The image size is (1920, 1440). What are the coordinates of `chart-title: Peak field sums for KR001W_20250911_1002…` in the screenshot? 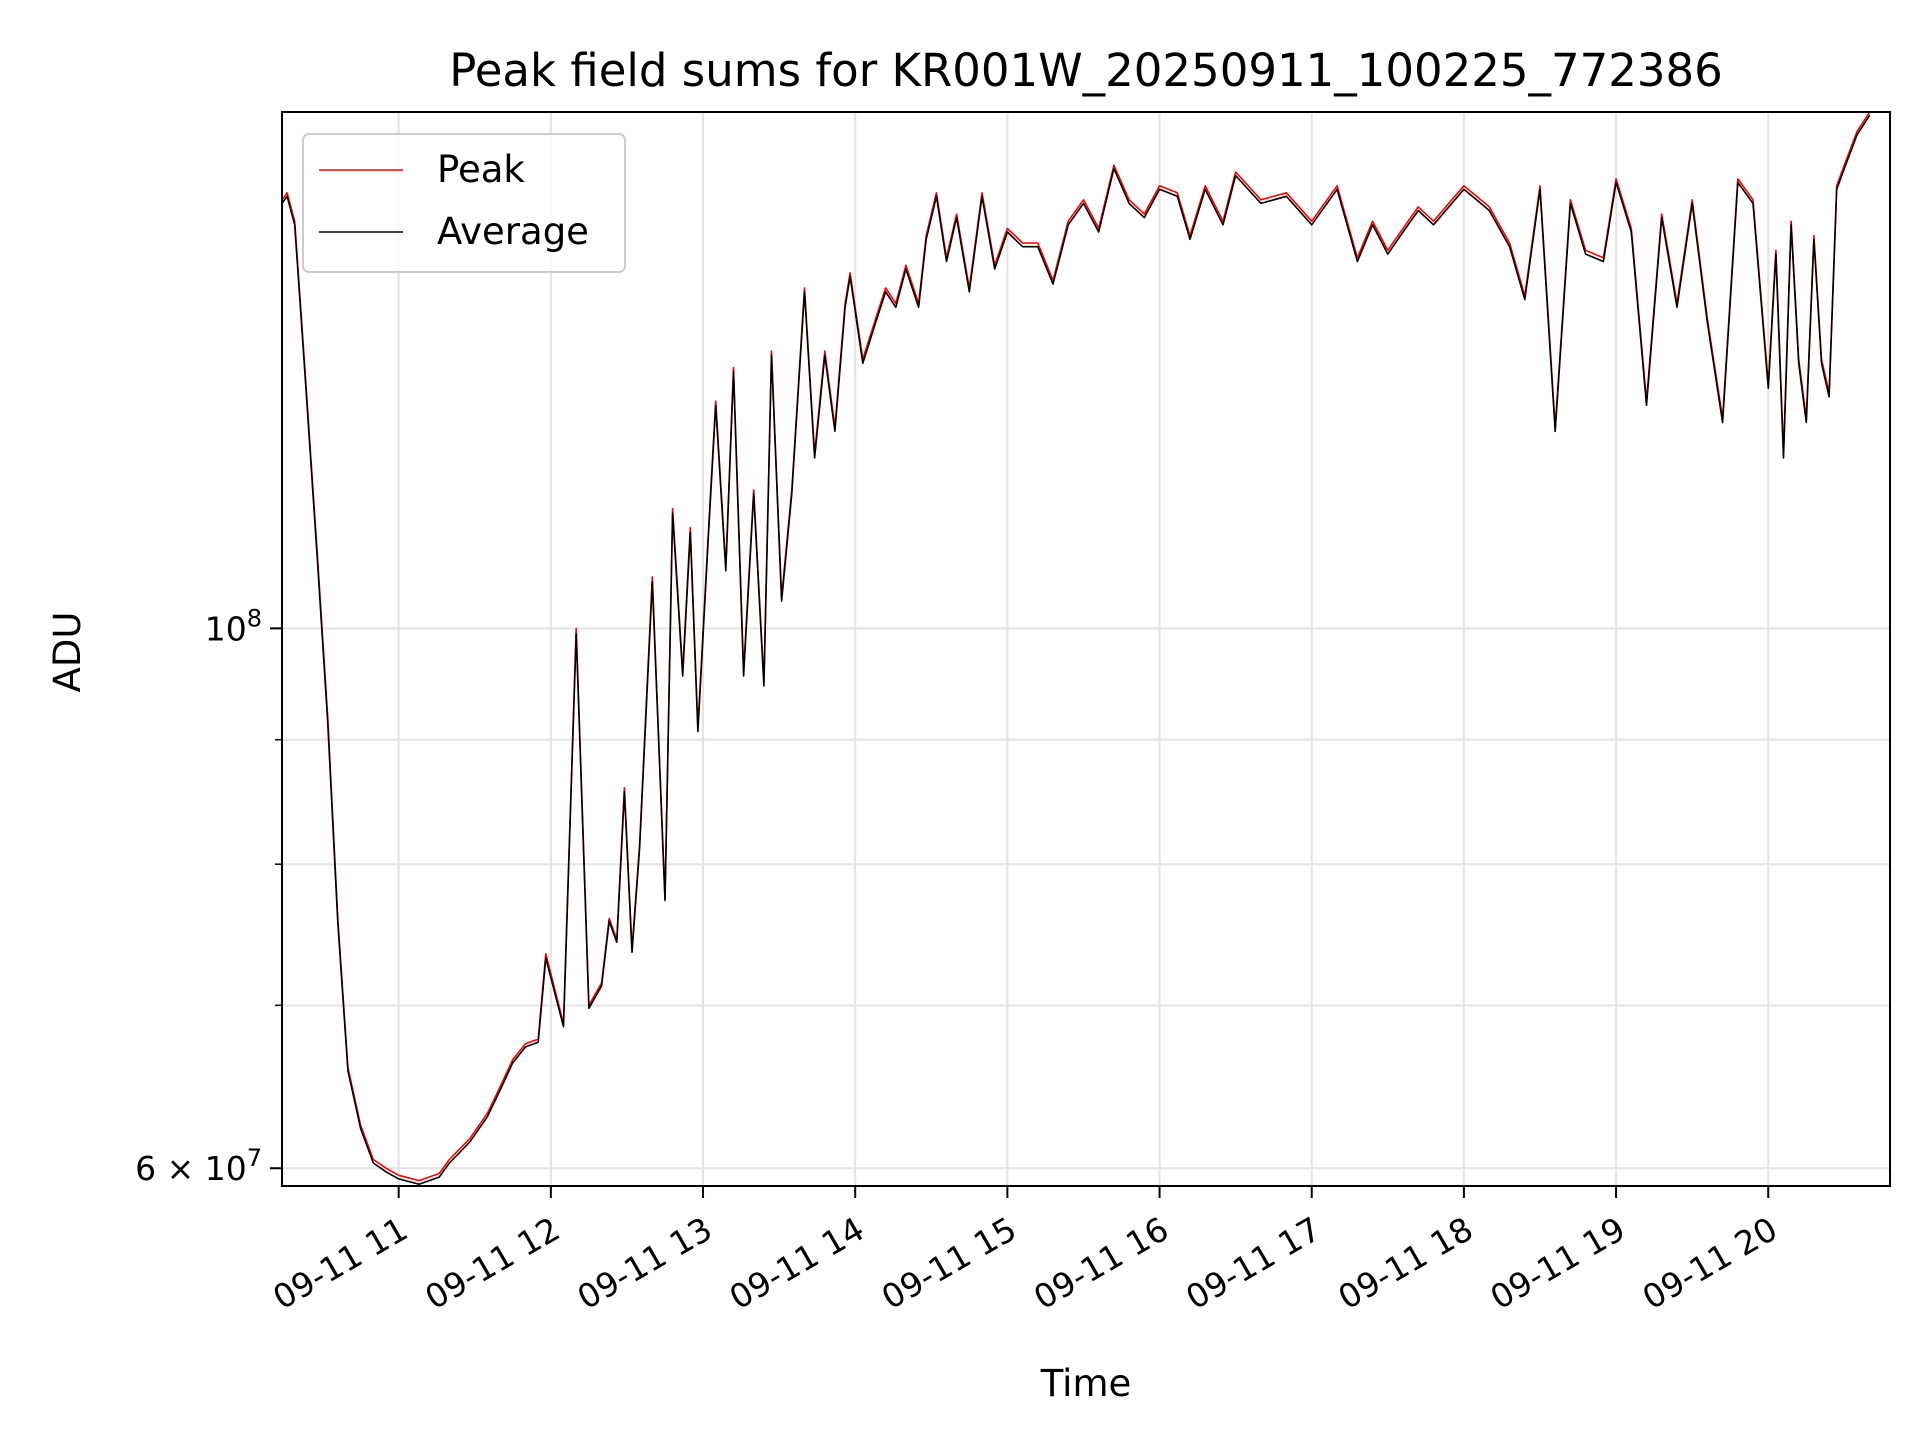 It's located at (1086, 70).